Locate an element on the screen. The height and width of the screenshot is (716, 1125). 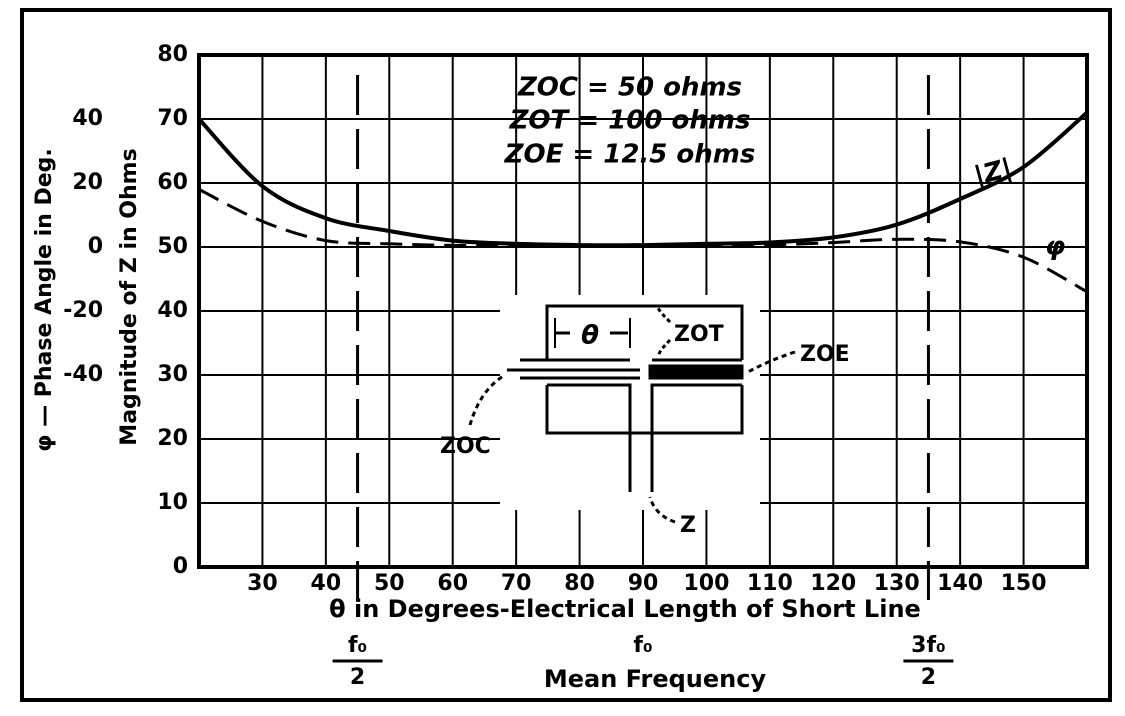
y-tick-label: 0 is located at coordinates (180, 566).